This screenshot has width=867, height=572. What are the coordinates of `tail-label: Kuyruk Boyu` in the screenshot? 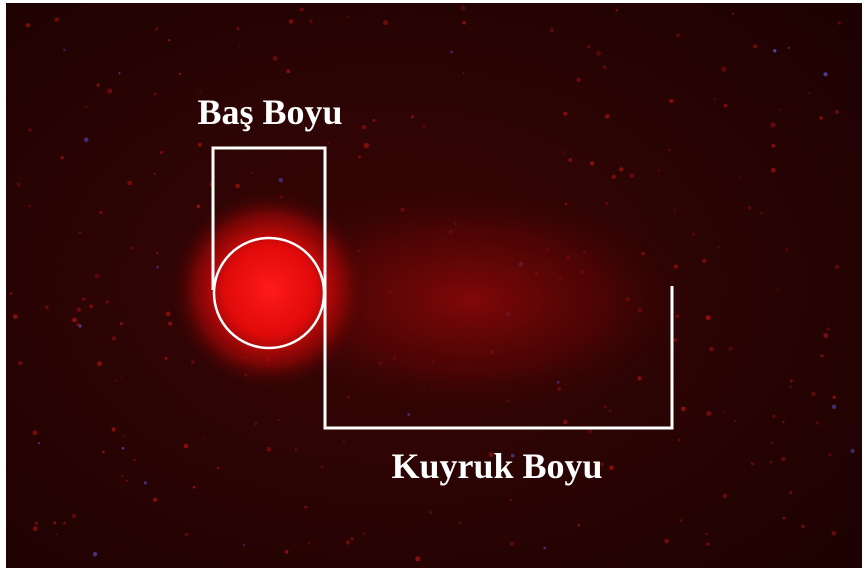 It's located at (496, 466).